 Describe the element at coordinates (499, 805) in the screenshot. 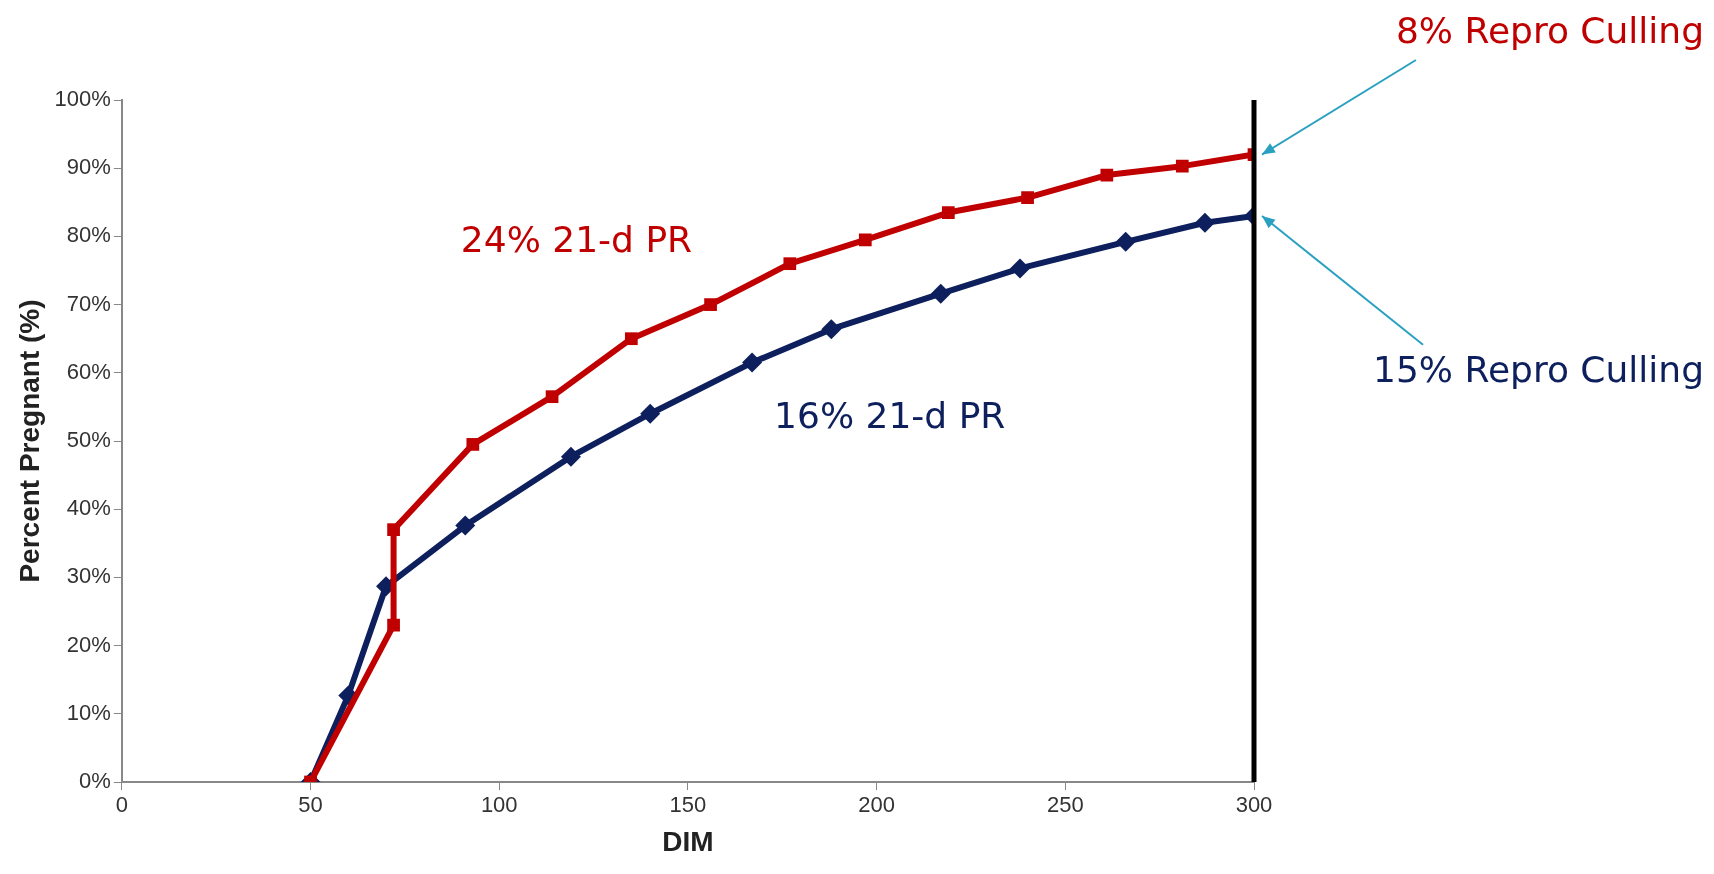

I see `x-tick-label: 100` at that location.